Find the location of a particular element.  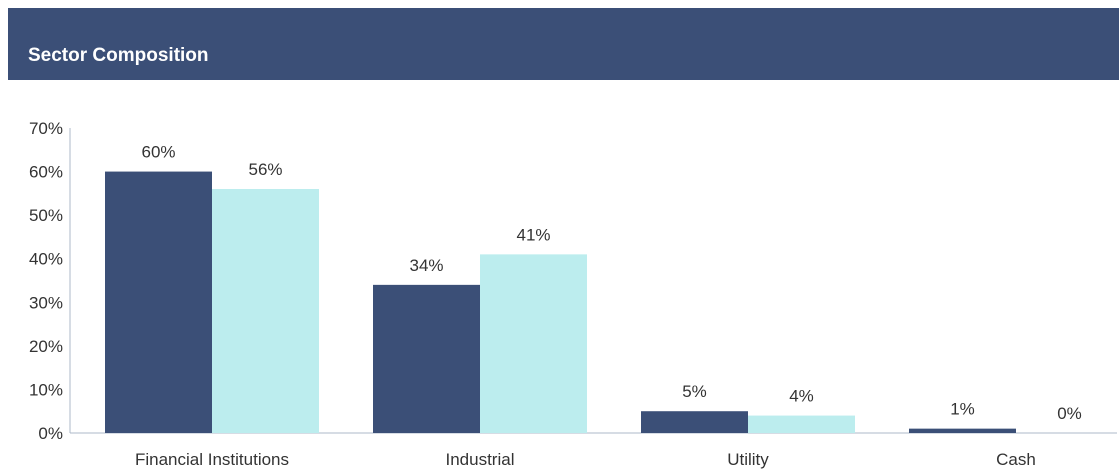

y-tick-label: 70% is located at coordinates (46, 128).